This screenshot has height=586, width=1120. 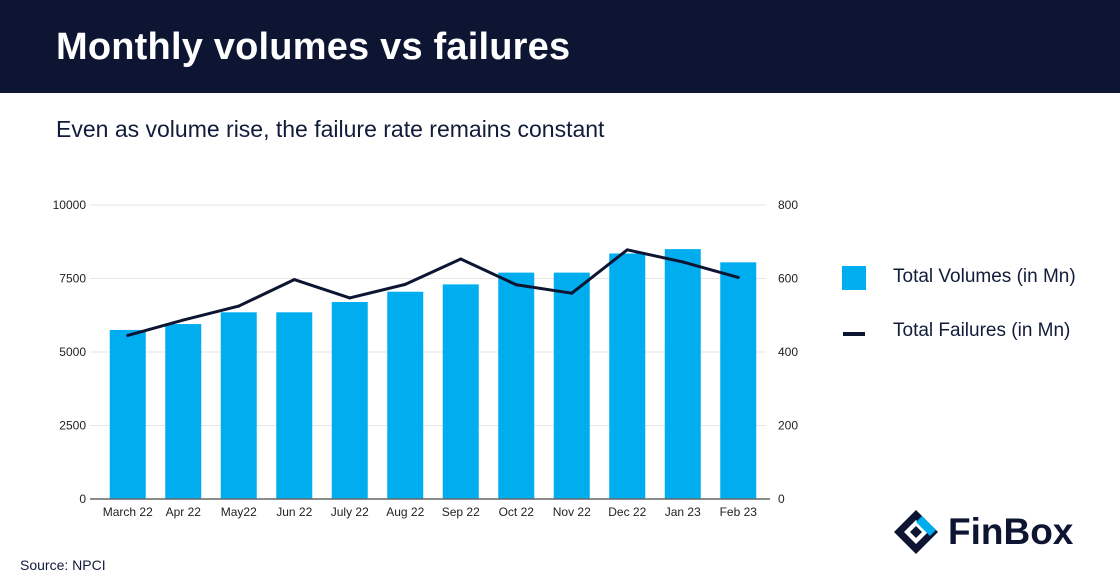 I want to click on y-left-tick-label: 5000, so click(x=72, y=352).